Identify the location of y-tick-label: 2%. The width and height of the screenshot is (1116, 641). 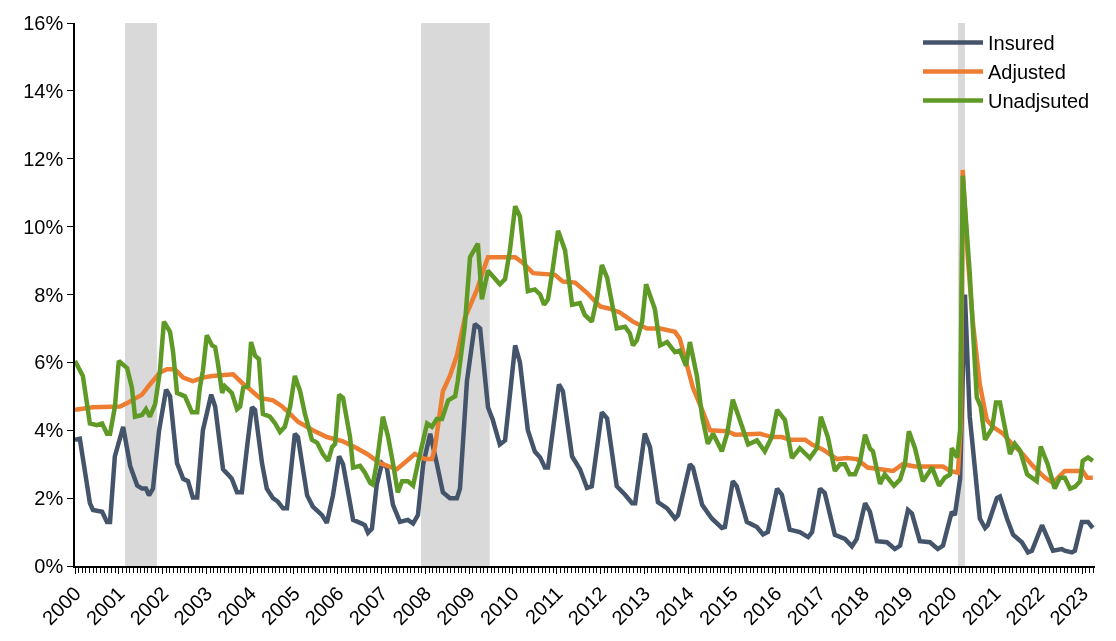
(49, 498).